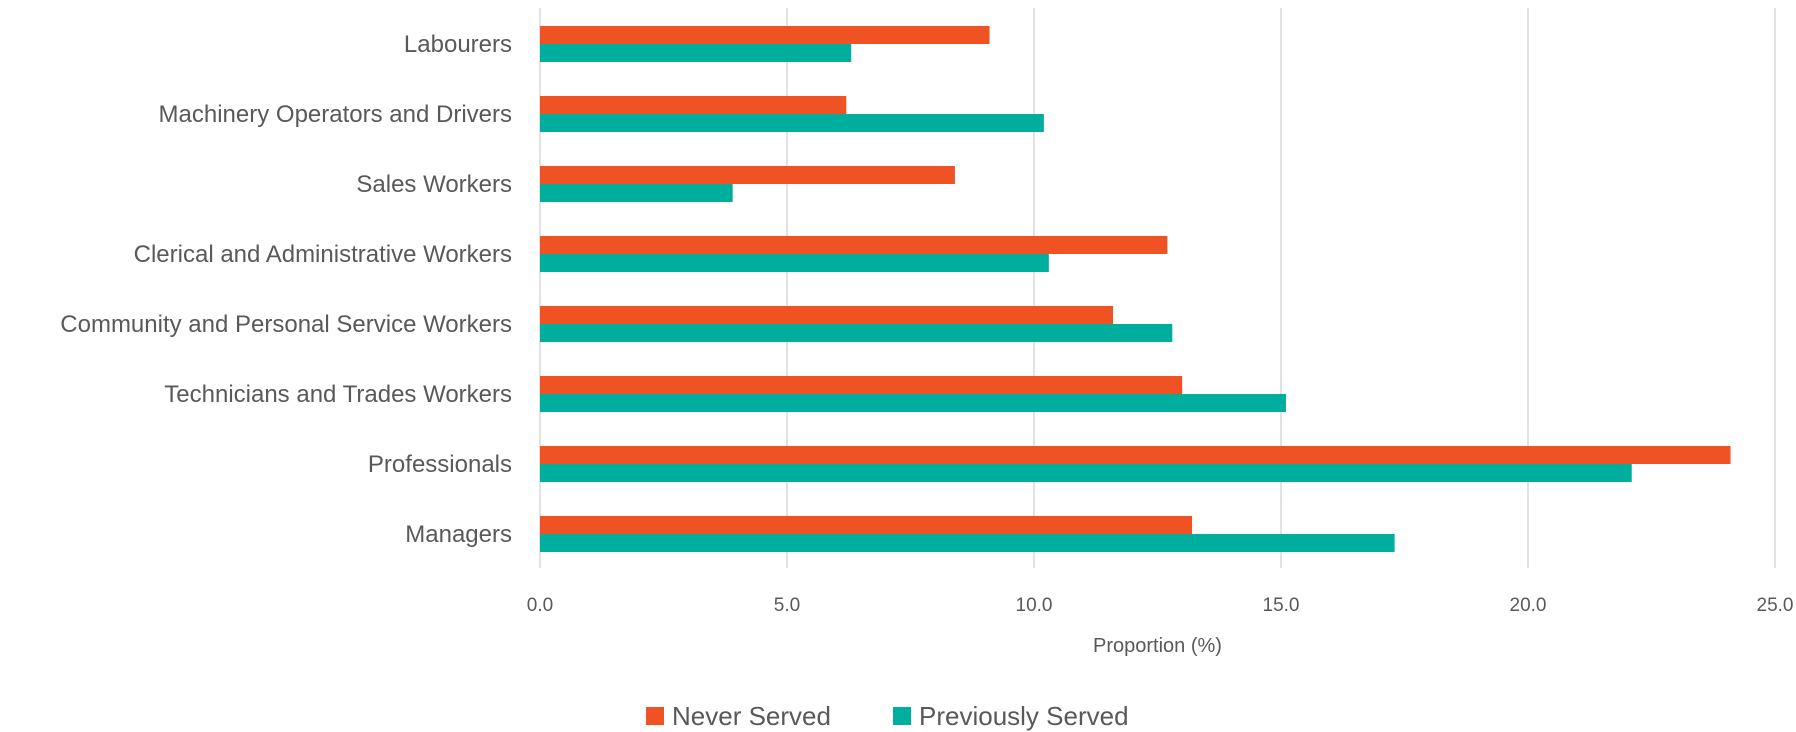  What do you see at coordinates (787, 605) in the screenshot?
I see `x-tick-label: 5.0` at bounding box center [787, 605].